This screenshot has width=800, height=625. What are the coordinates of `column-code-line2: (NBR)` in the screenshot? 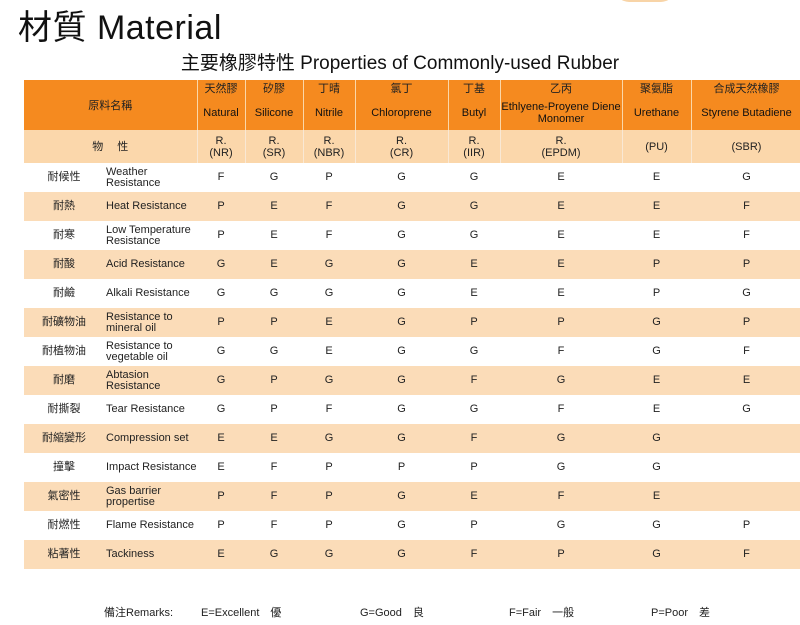 It's located at (329, 152).